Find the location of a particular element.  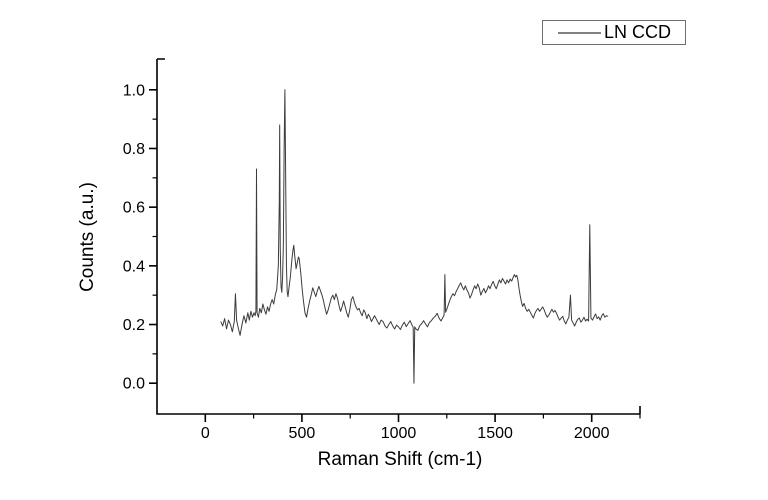

svg-text: 0 is located at coordinates (205, 433).